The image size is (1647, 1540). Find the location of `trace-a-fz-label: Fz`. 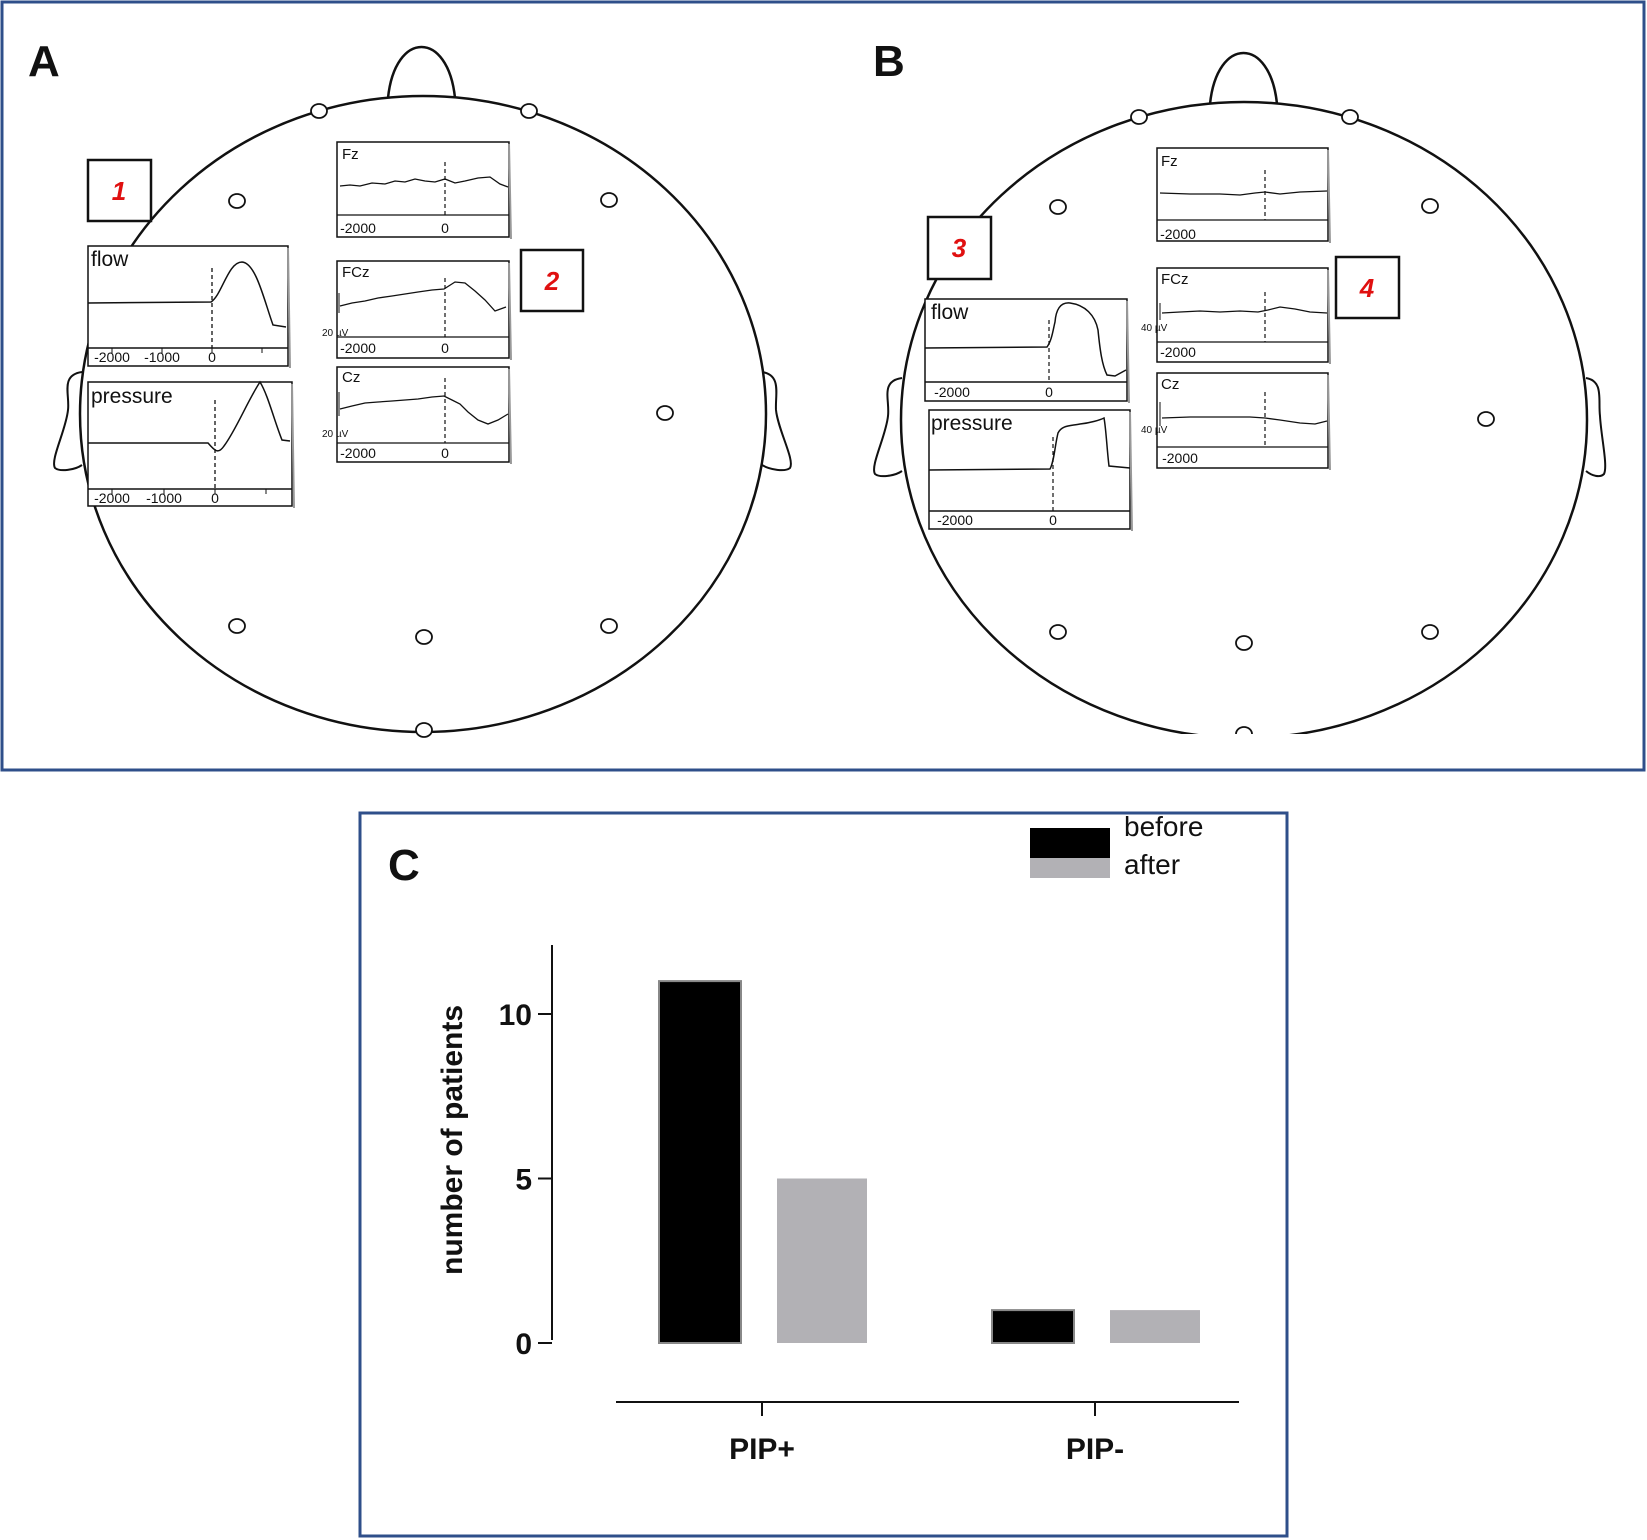

trace-a-fz-label: Fz is located at coordinates (350, 154).